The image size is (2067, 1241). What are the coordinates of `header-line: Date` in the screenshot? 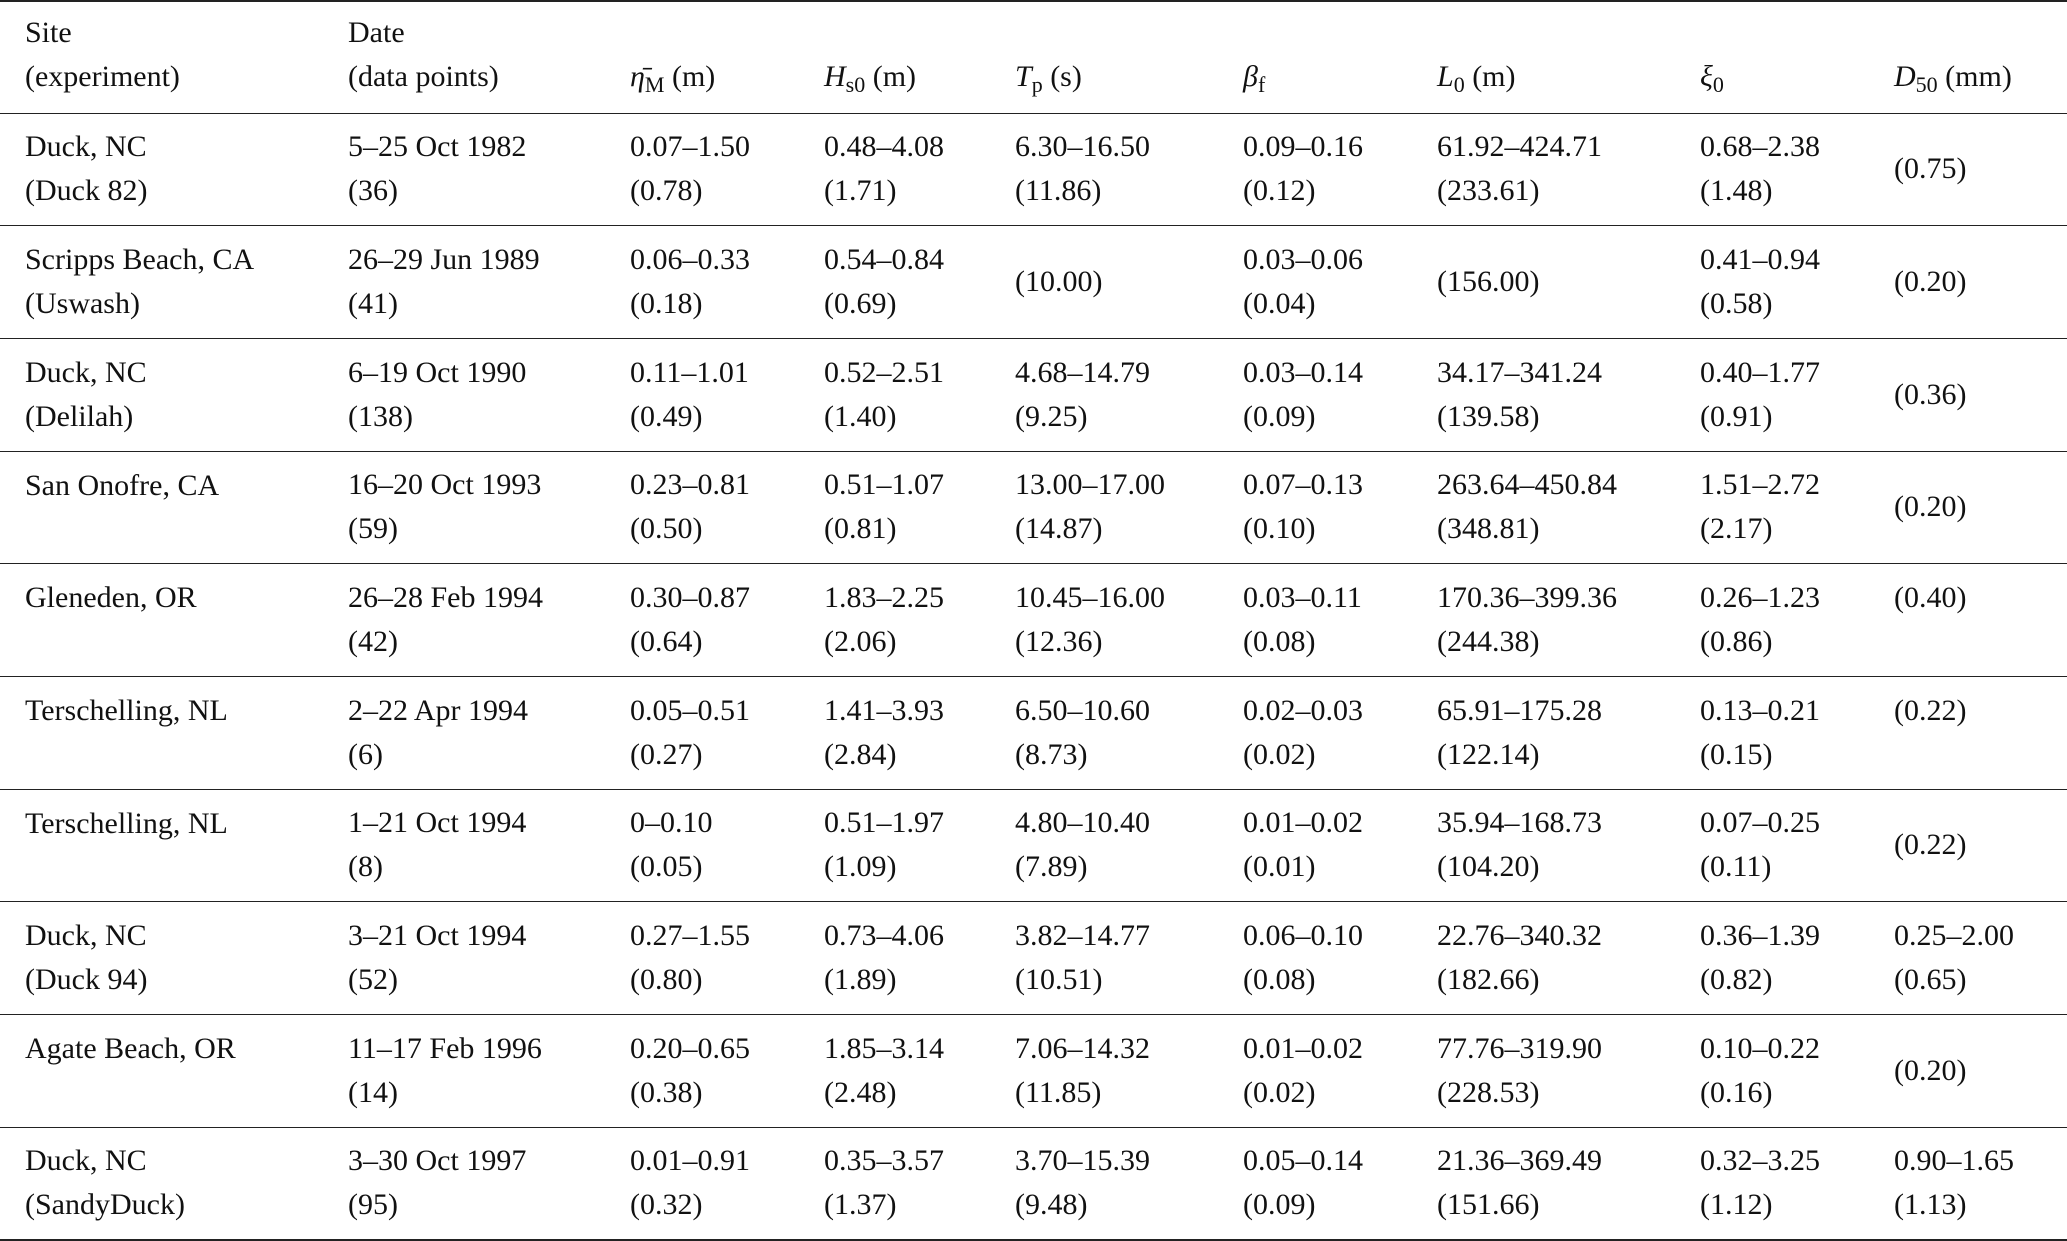 It's located at (376, 32).